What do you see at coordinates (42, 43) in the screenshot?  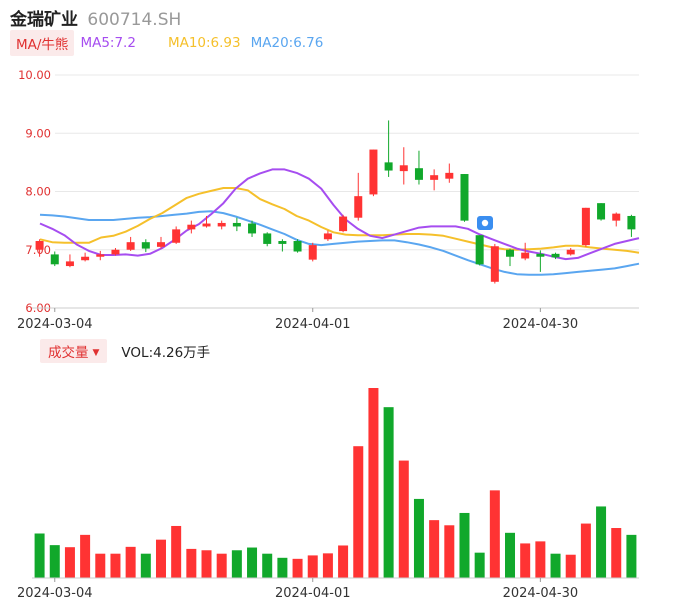 I see `indicator-selector: MA/牛熊` at bounding box center [42, 43].